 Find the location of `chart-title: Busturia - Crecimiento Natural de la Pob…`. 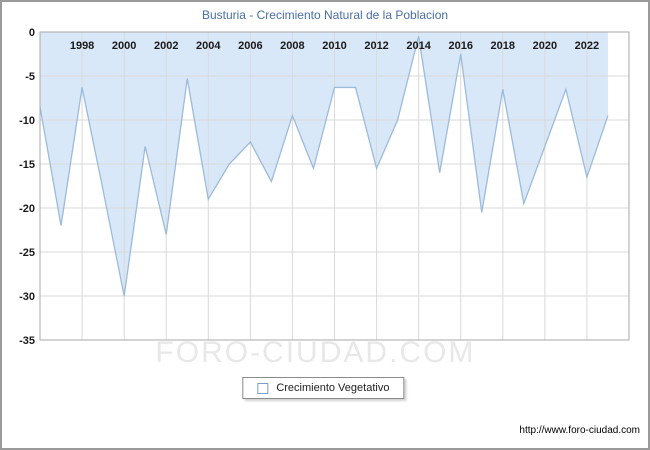

chart-title: Busturia - Crecimiento Natural de la Pob… is located at coordinates (325, 15).